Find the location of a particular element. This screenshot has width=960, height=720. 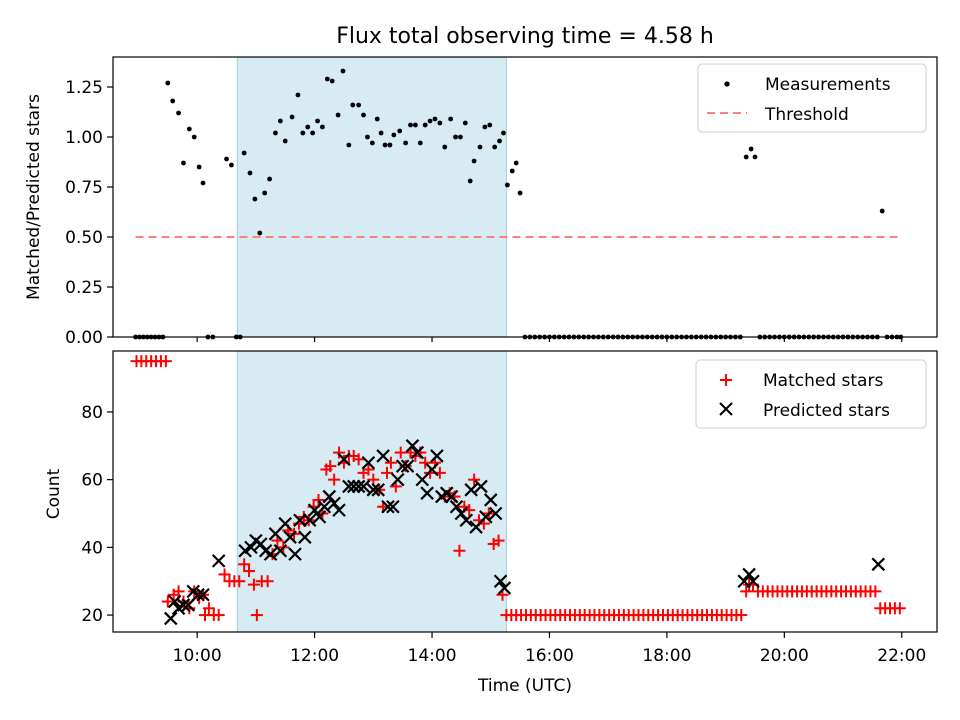

top-legend: Measurements Threshold is located at coordinates (812, 98).